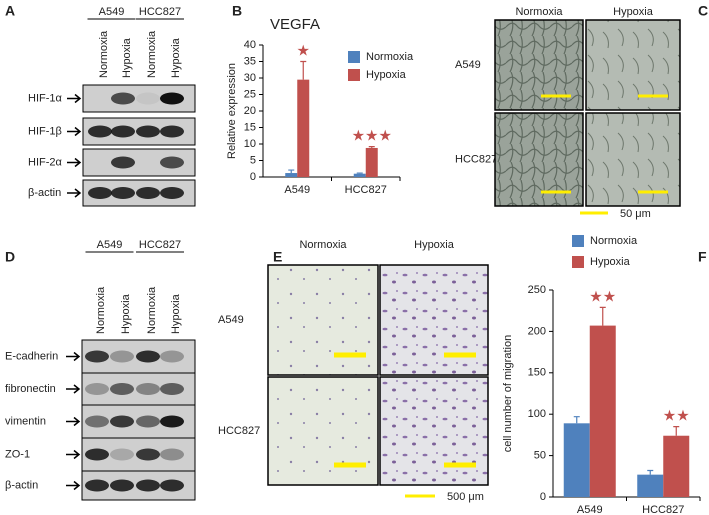 The image size is (709, 515). What do you see at coordinates (540, 456) in the screenshot?
I see `y-tick-label: 50` at bounding box center [540, 456].